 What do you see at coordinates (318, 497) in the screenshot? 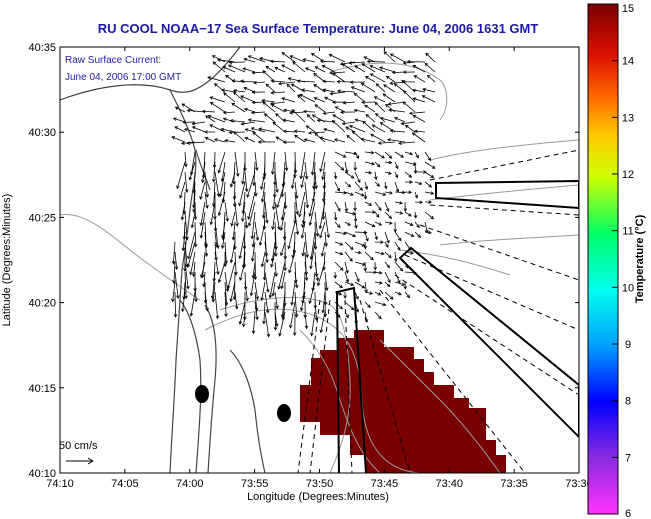
I see `x-axis-label: Longitude (Degrees:Minutes)` at bounding box center [318, 497].